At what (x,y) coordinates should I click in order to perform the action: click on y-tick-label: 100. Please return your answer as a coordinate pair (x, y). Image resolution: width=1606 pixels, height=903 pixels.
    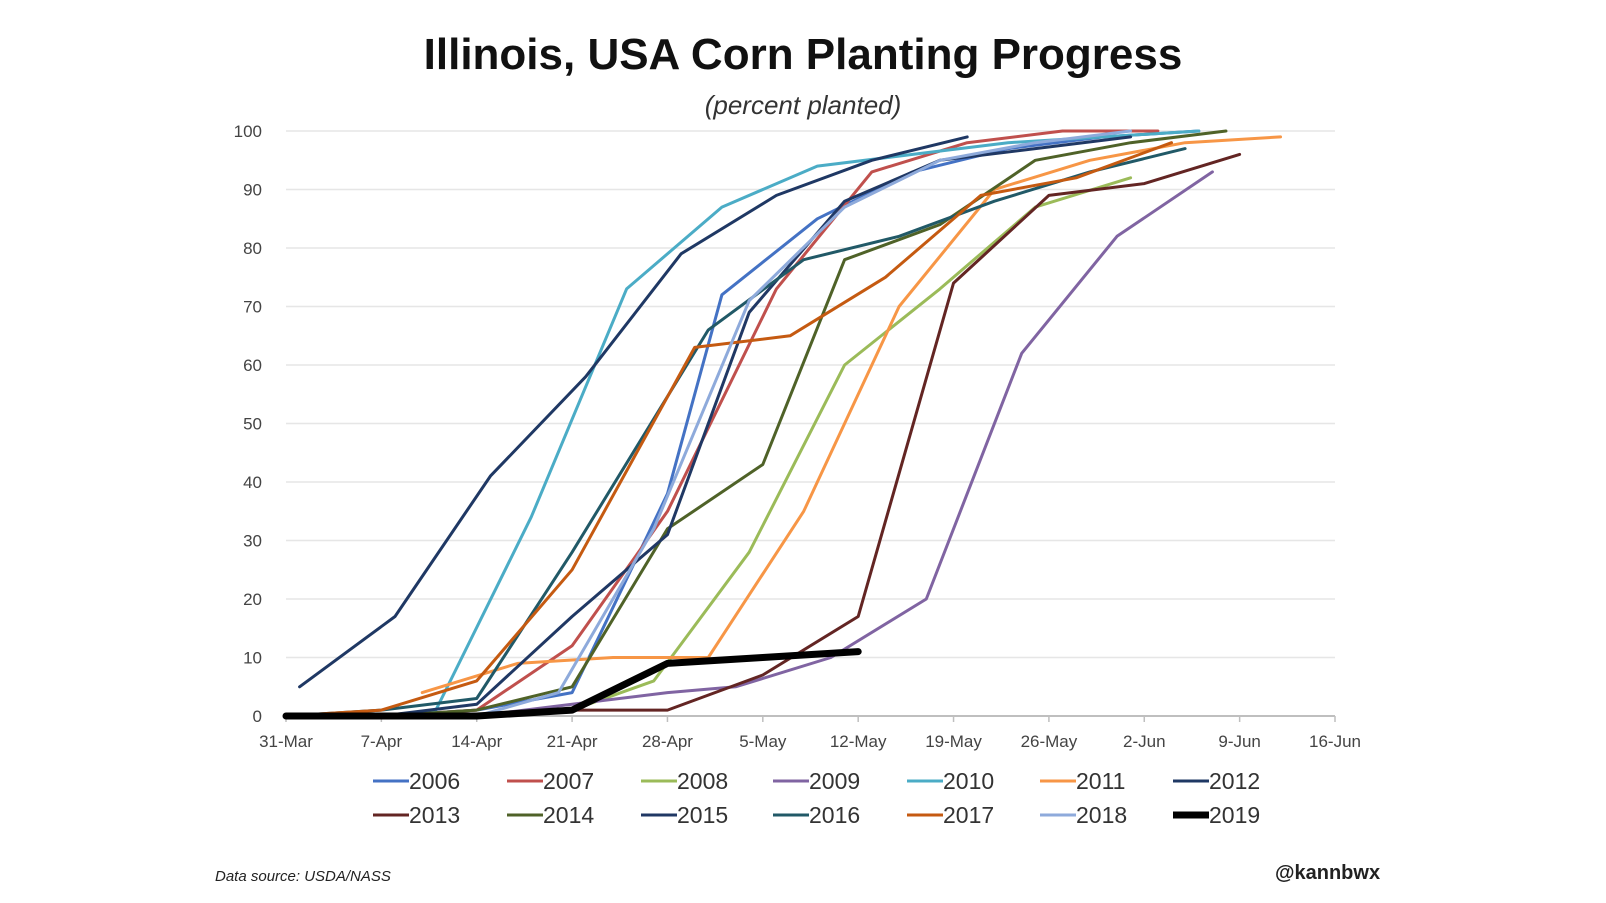
    Looking at the image, I should click on (248, 131).